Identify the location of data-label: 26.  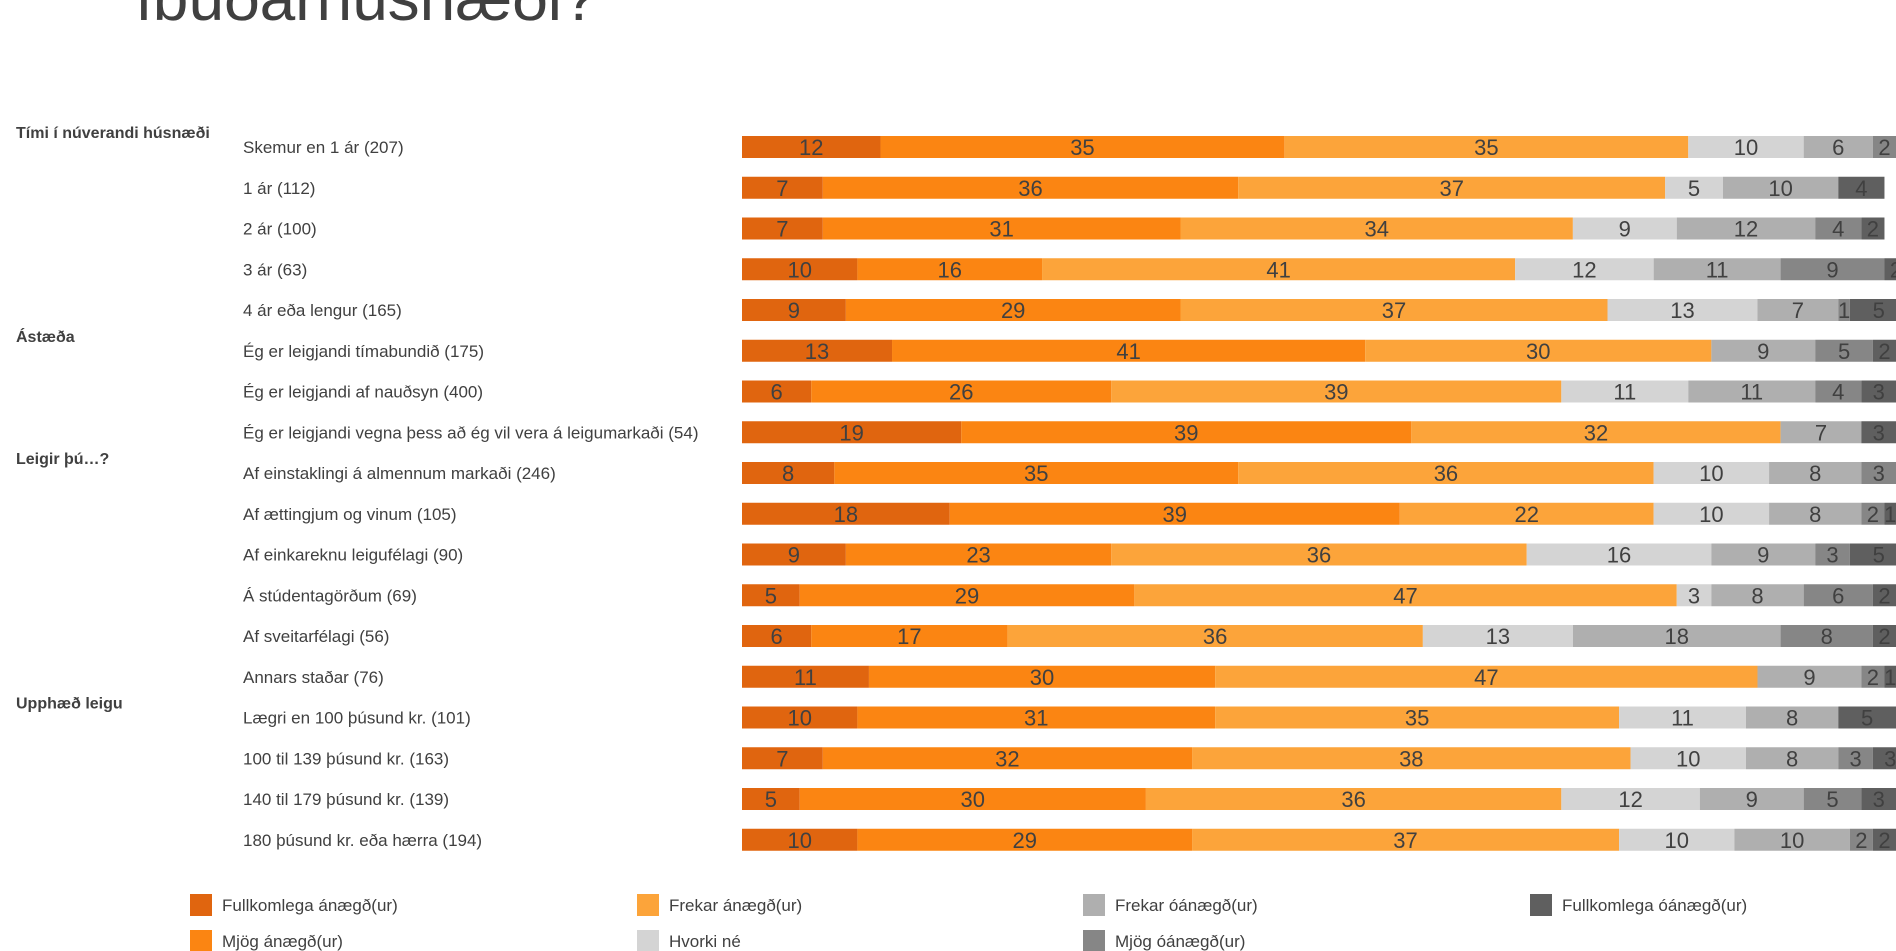
(961, 392).